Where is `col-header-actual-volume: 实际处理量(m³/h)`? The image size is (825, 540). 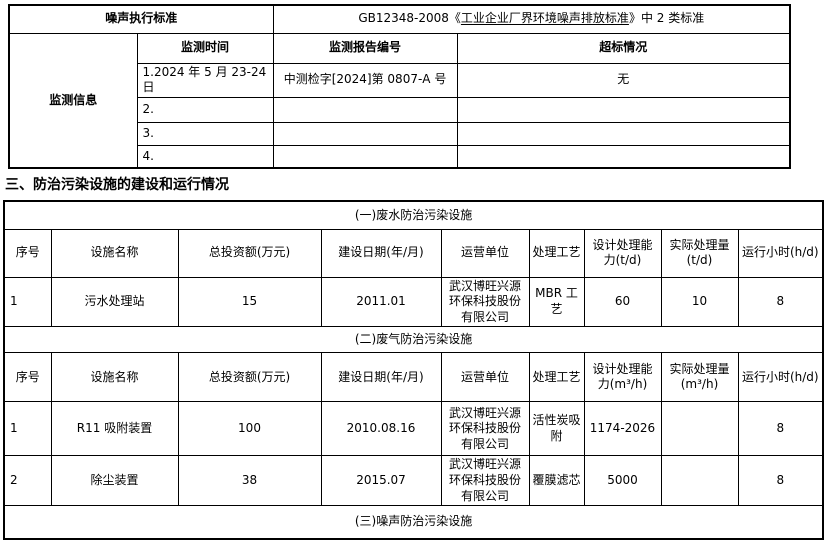 col-header-actual-volume: 实际处理量(m³/h) is located at coordinates (699, 377).